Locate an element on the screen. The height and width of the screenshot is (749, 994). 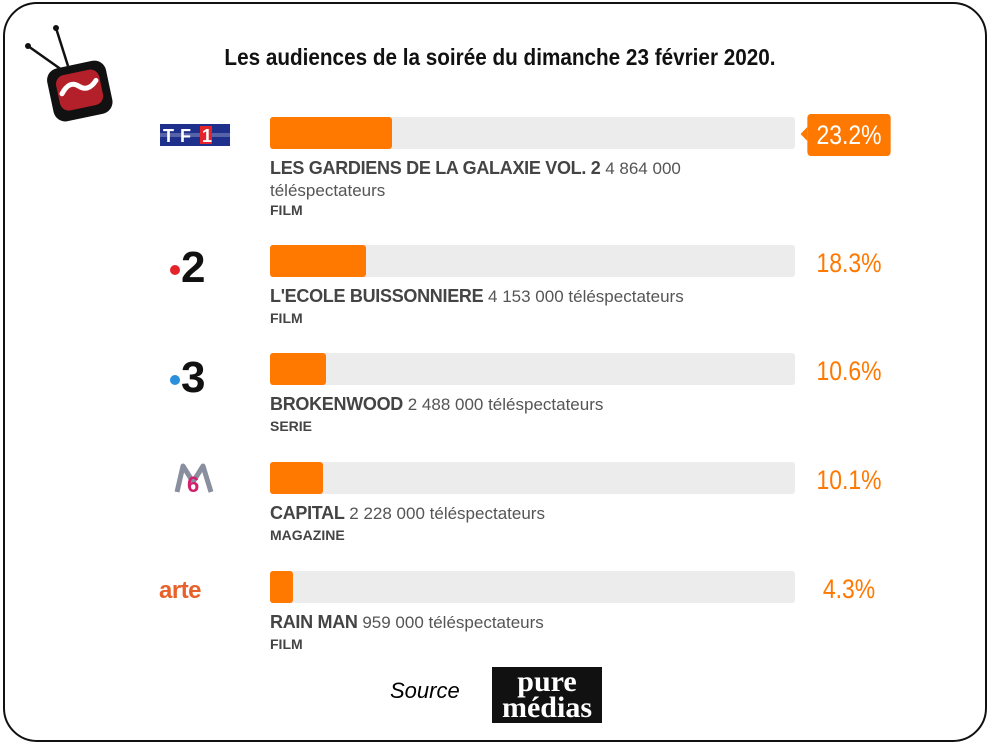
program-info: BROKENWOOD 2 488 000 téléspectateurs is located at coordinates (495, 404).